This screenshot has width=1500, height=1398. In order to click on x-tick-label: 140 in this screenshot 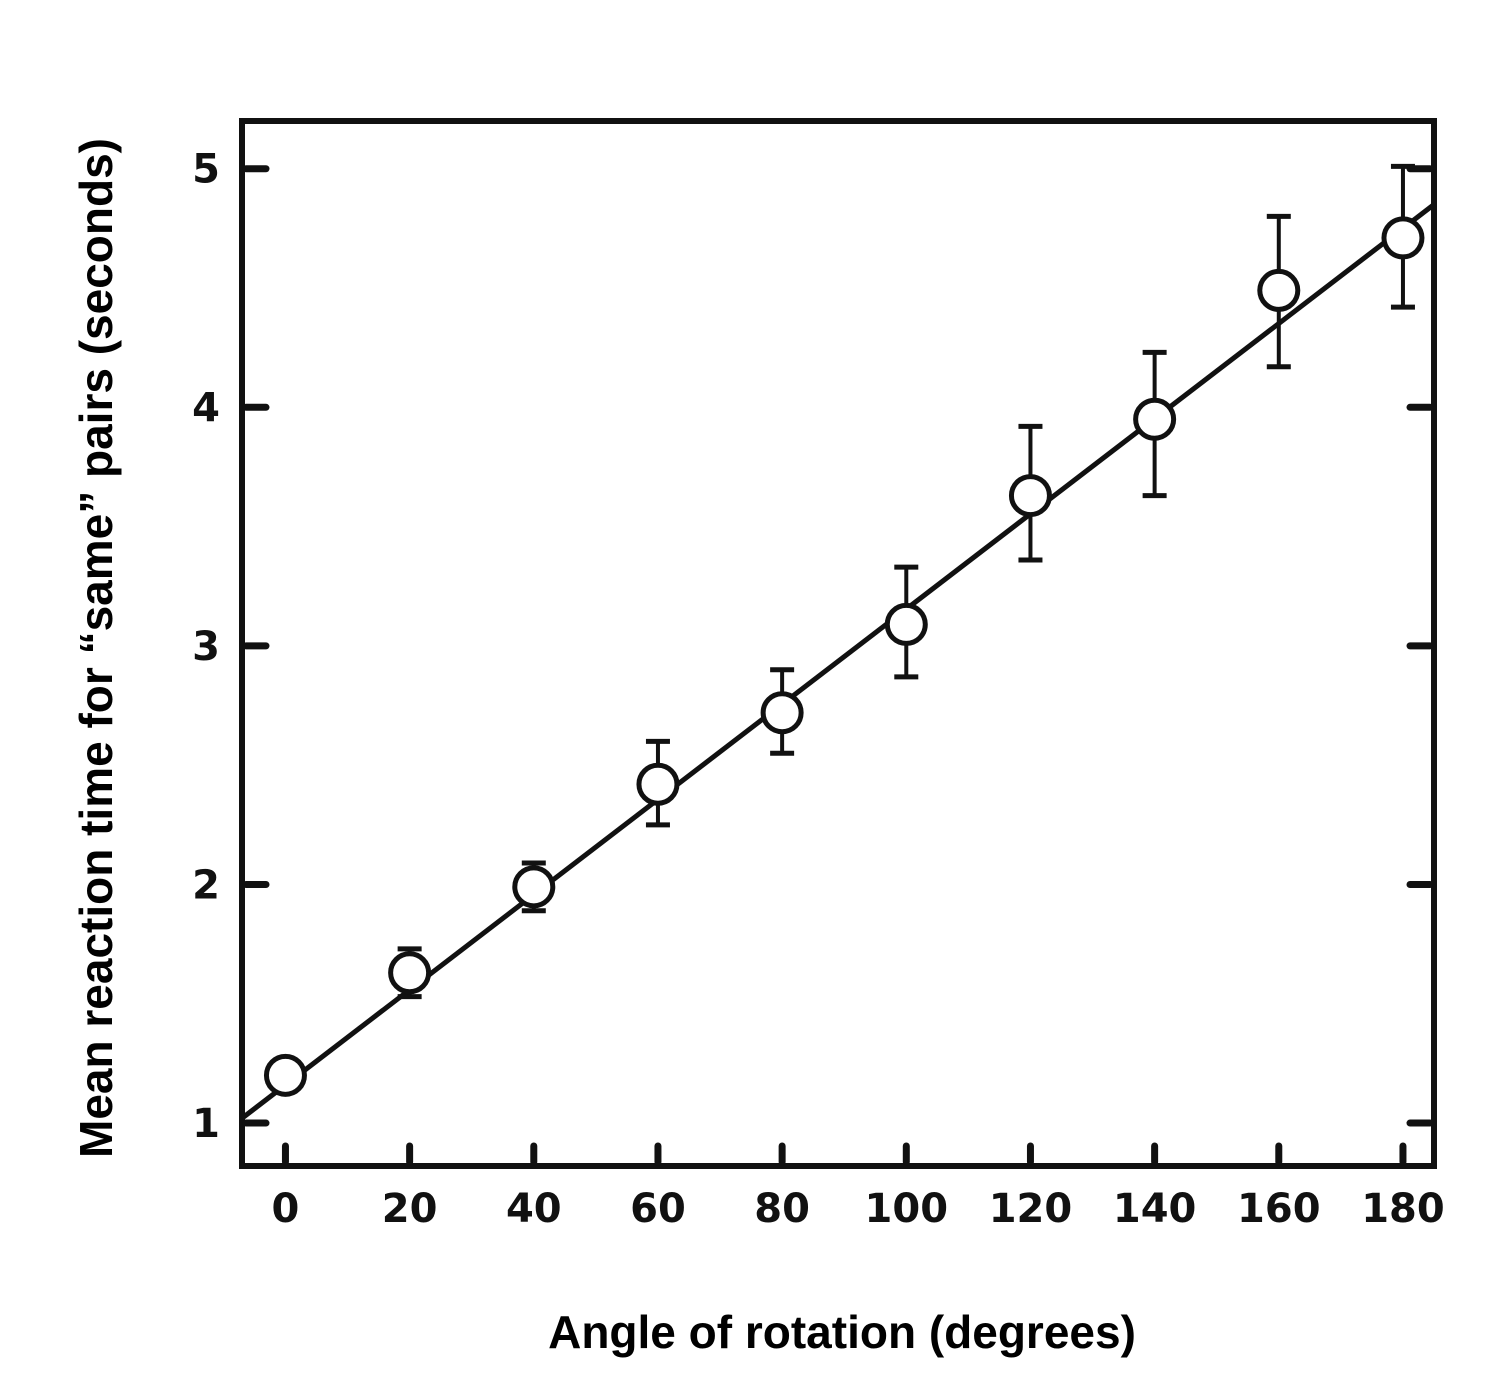, I will do `click(1155, 1209)`.